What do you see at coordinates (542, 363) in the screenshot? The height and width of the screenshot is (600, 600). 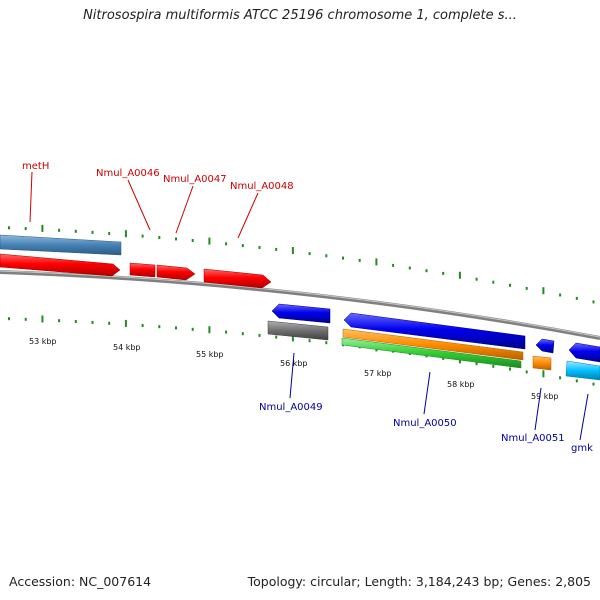 I see `gene-Nmul_A0051-orange-feature` at bounding box center [542, 363].